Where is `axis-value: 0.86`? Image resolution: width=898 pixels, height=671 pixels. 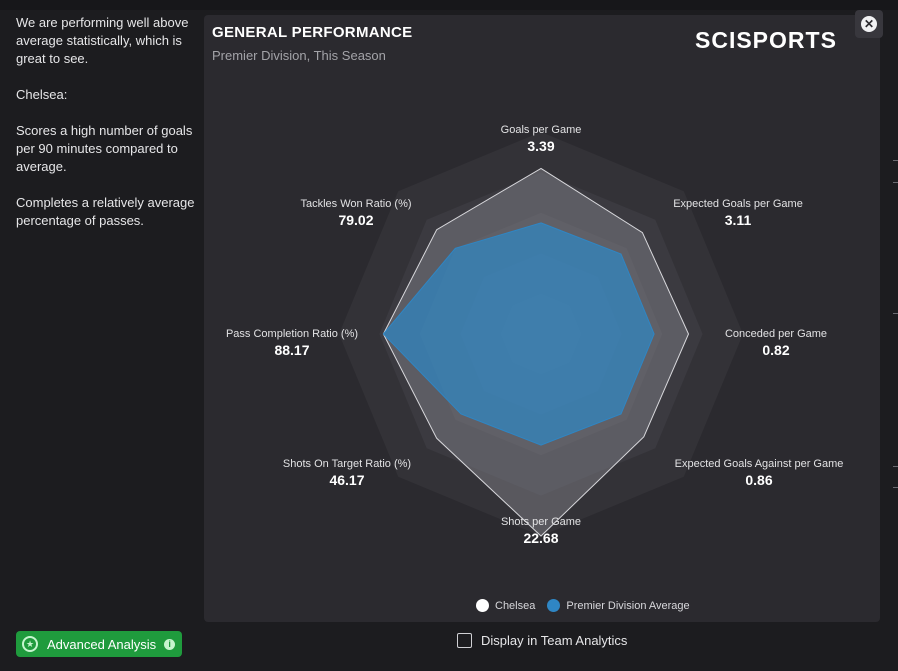 axis-value: 0.86 is located at coordinates (759, 480).